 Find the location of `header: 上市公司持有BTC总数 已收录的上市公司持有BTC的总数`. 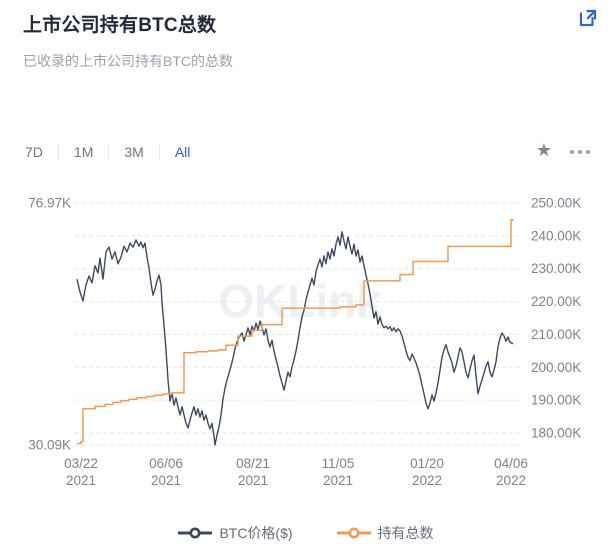

header: 上市公司持有BTC总数 已收录的上市公司持有BTC的总数 is located at coordinates (297, 40).